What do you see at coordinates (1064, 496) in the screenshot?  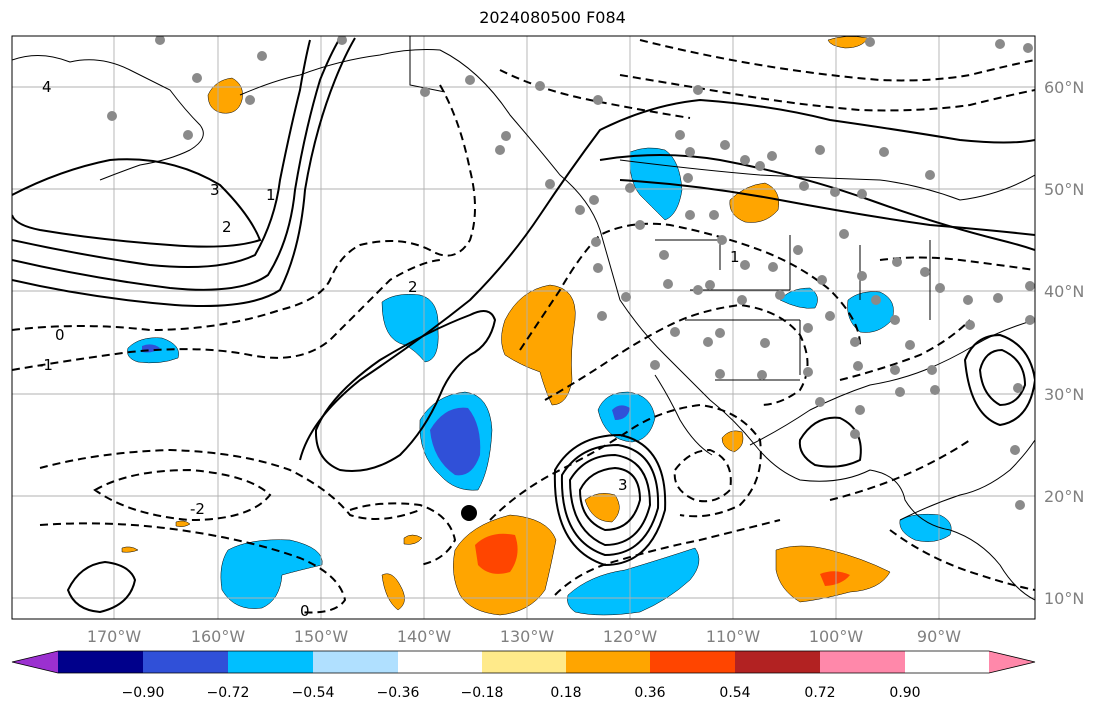 I see `lat-label: 20°N` at bounding box center [1064, 496].